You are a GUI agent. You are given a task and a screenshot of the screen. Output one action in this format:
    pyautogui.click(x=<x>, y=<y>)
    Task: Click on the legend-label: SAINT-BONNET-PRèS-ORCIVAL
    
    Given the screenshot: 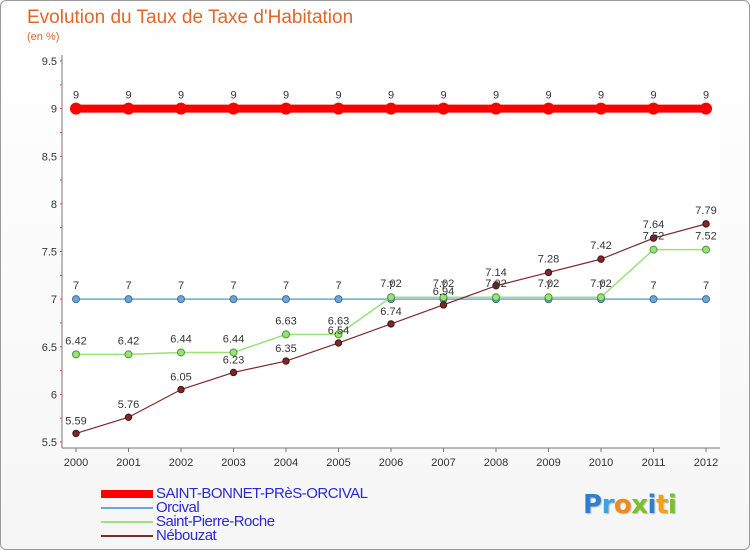 What is the action you would take?
    pyautogui.click(x=262, y=493)
    